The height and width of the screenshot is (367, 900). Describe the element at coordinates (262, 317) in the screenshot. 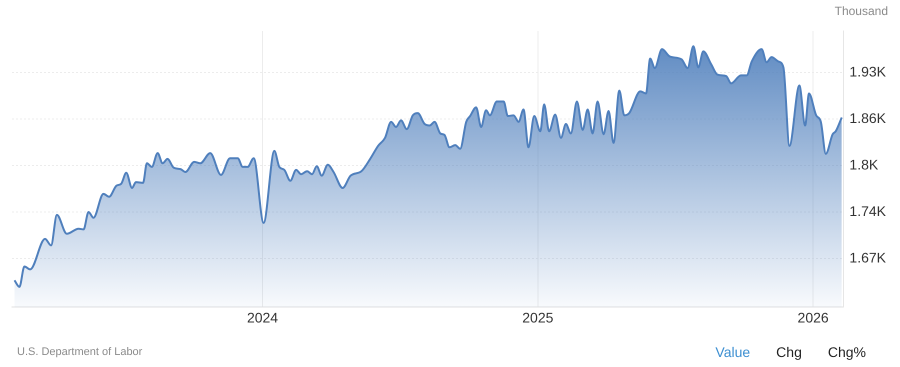

I see `x-tick-label: 2024` at that location.